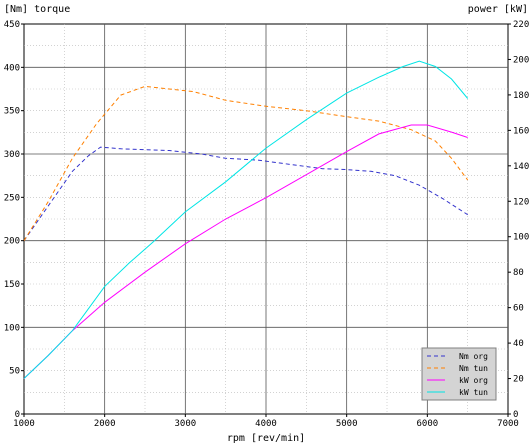 This screenshot has height=446, width=532. What do you see at coordinates (185, 424) in the screenshot?
I see `x-tick-label: 3000` at bounding box center [185, 424].